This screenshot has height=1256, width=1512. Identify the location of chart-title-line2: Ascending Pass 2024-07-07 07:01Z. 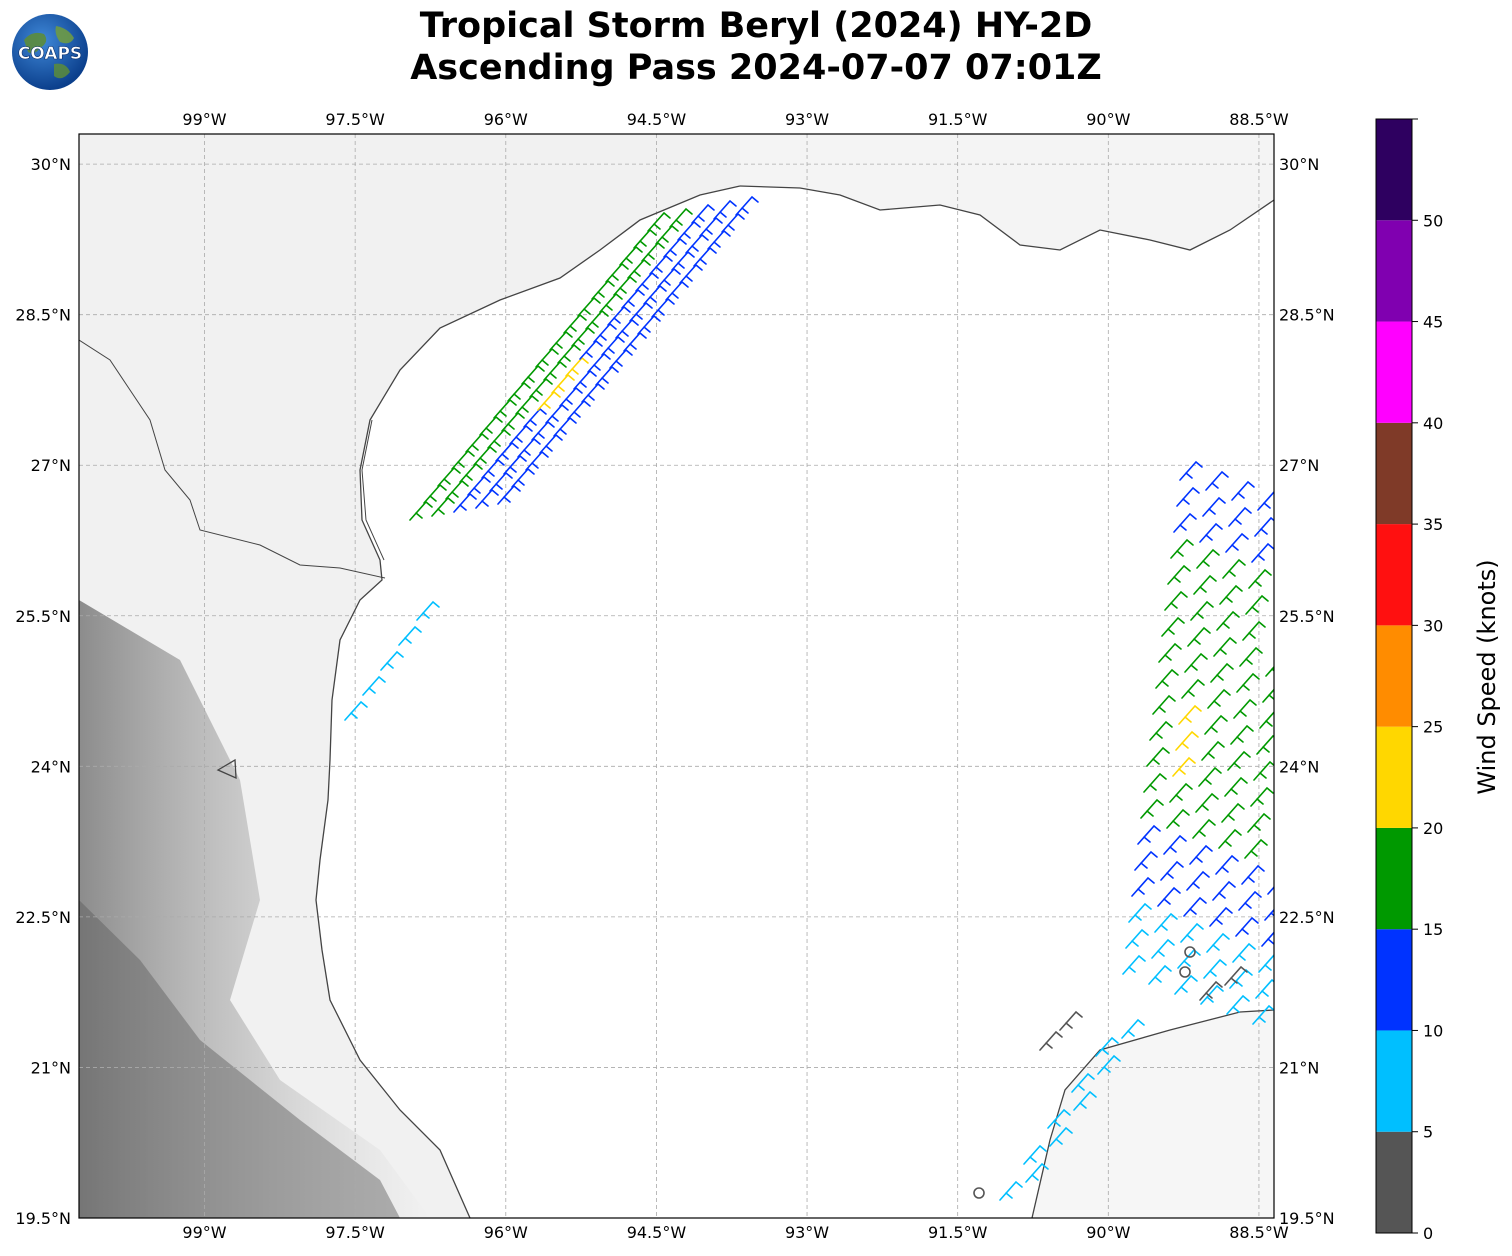
(756, 68).